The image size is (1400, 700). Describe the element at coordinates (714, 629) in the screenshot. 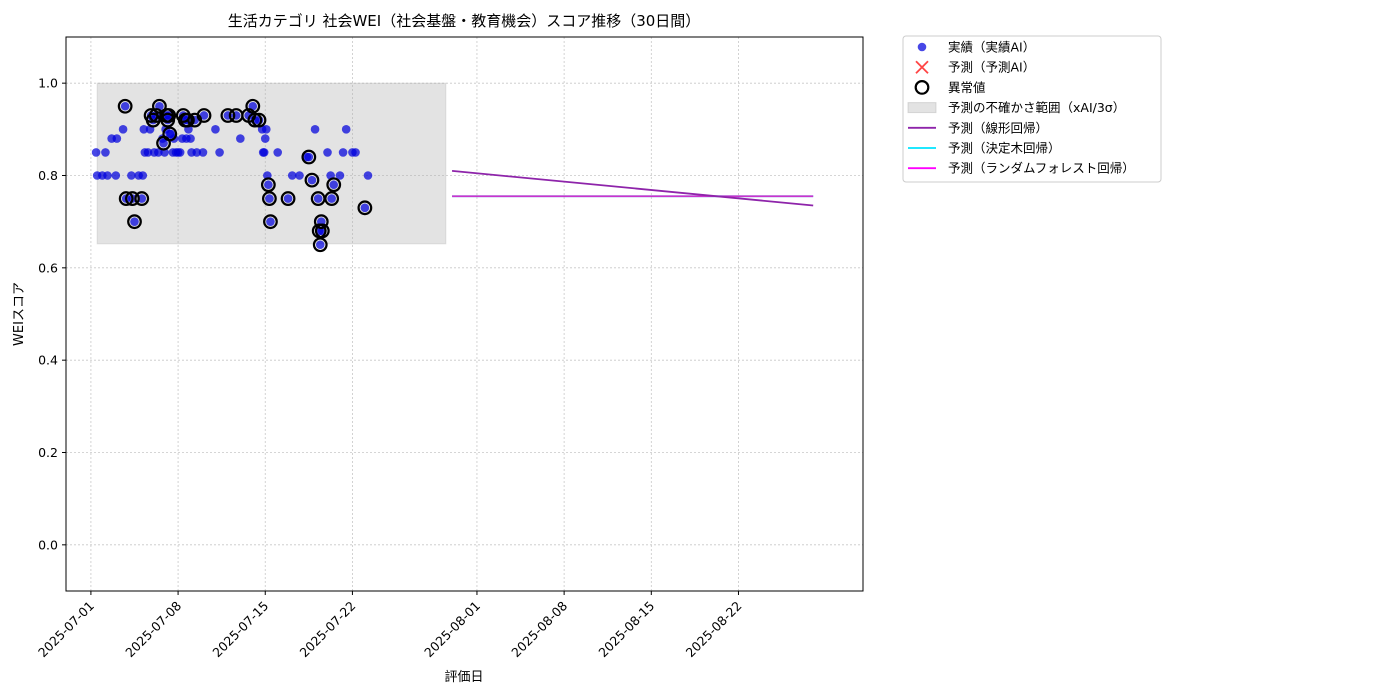

I see `x-tick-label: 2025-08-22` at that location.